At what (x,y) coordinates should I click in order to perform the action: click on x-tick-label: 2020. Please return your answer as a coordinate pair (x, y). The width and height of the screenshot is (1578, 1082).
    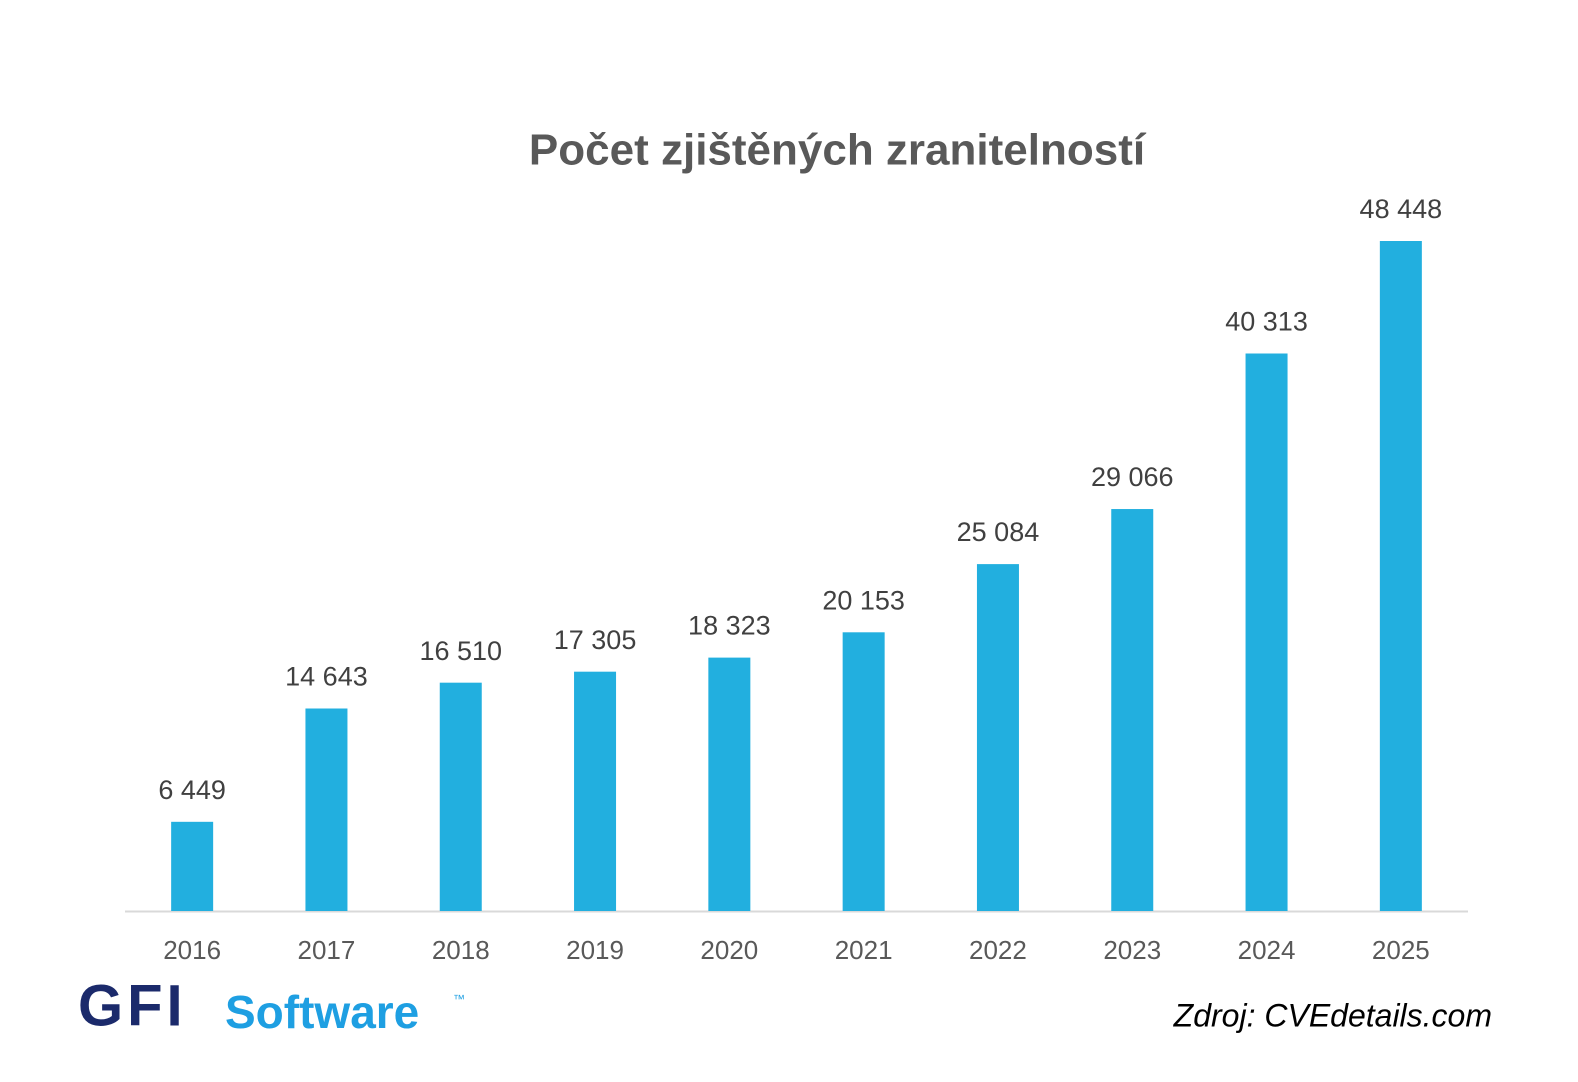
    Looking at the image, I should click on (729, 950).